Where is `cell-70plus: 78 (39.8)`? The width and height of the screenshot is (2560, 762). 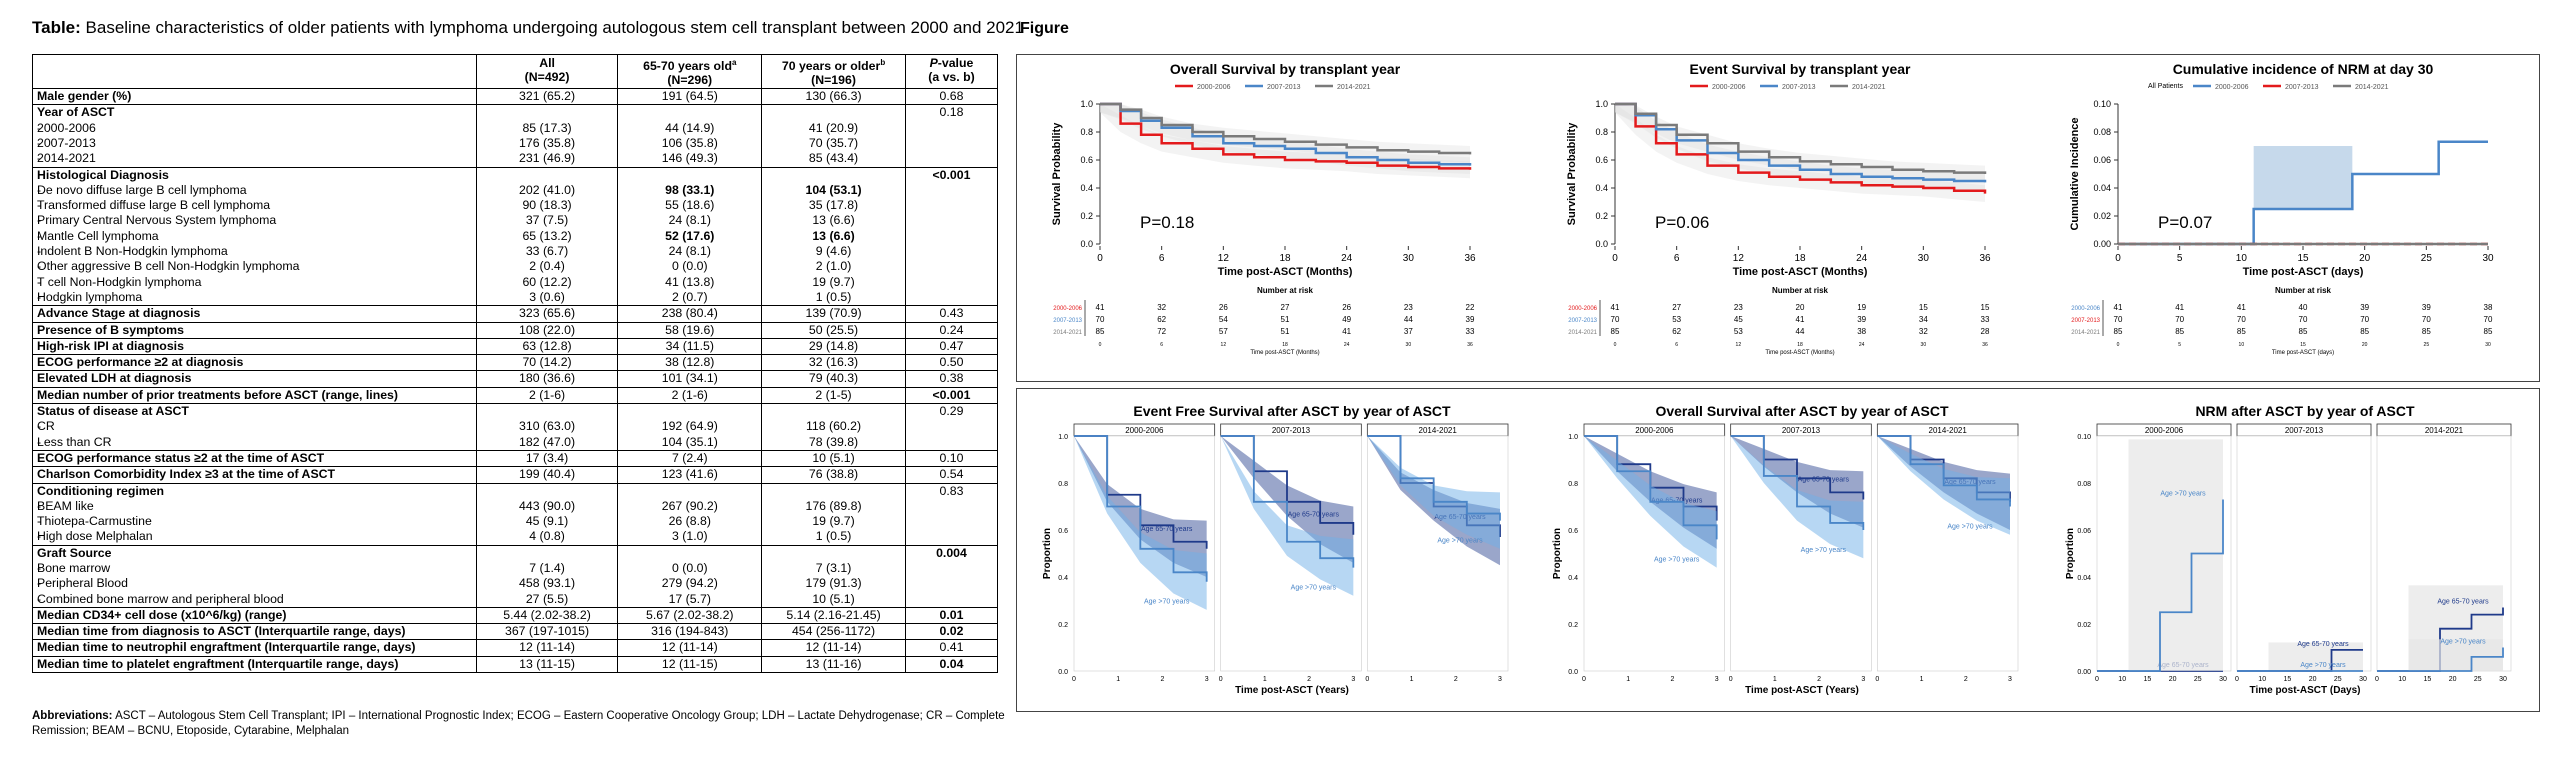
cell-70plus: 78 (39.8) is located at coordinates (833, 441).